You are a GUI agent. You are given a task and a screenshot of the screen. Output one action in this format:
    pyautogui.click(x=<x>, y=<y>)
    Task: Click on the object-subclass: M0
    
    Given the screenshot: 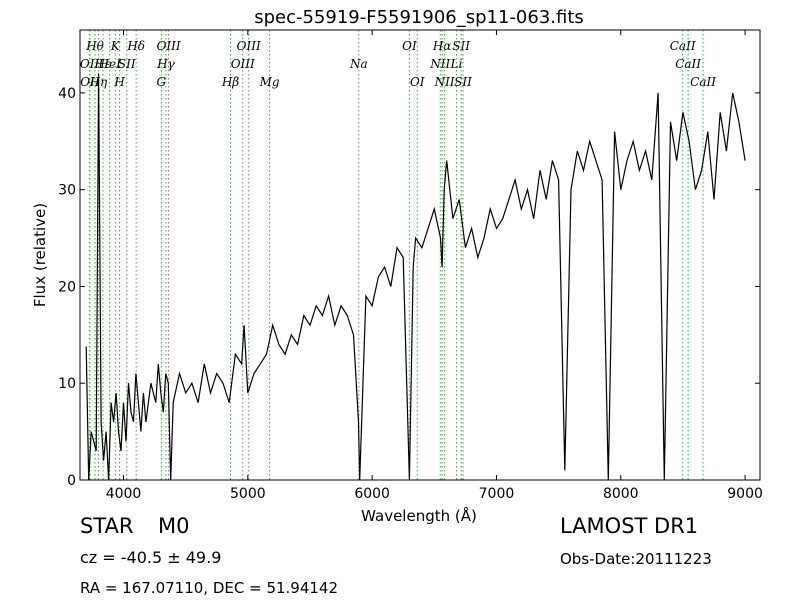 What is the action you would take?
    pyautogui.click(x=174, y=526)
    